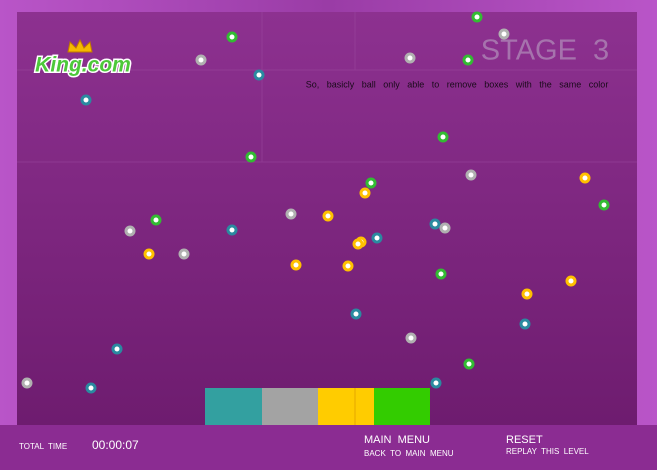  I want to click on total-time: 00:00:07, so click(115, 445).